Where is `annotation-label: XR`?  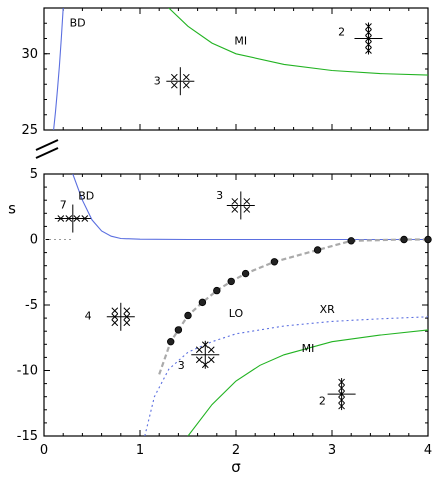 annotation-label: XR is located at coordinates (328, 309).